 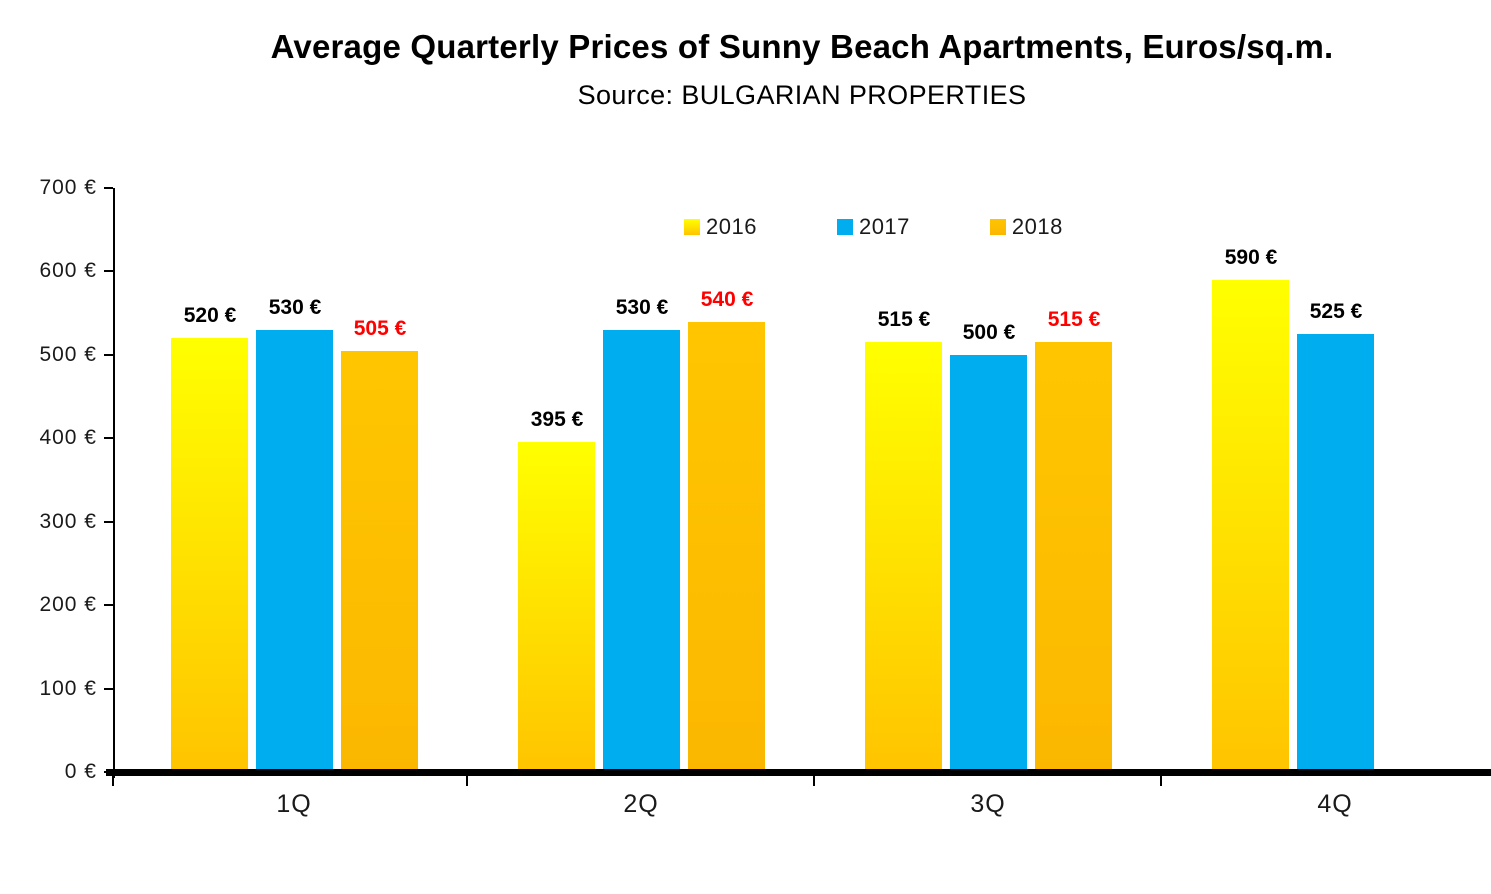 What do you see at coordinates (80, 771) in the screenshot?
I see `y-axis-tick-label: 0 €` at bounding box center [80, 771].